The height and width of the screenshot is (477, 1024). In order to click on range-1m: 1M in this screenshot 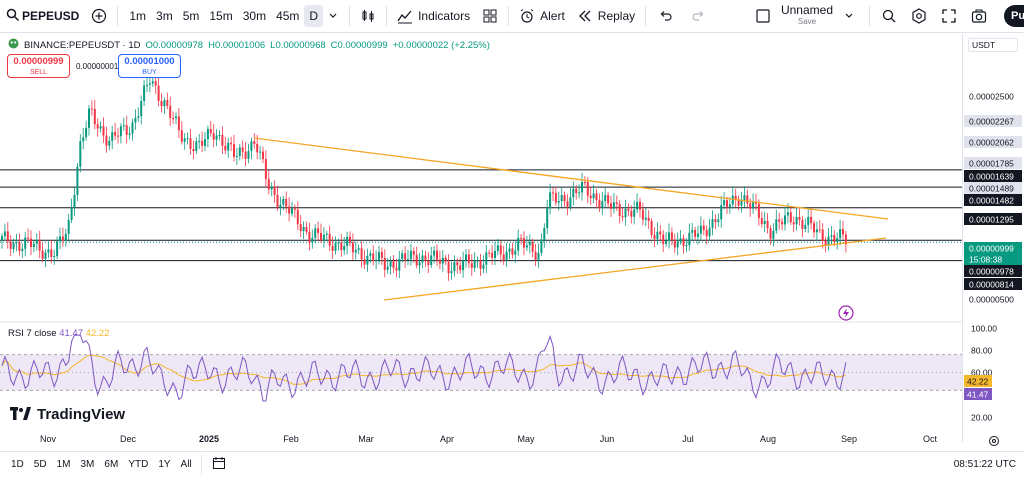, I will do `click(63, 464)`.